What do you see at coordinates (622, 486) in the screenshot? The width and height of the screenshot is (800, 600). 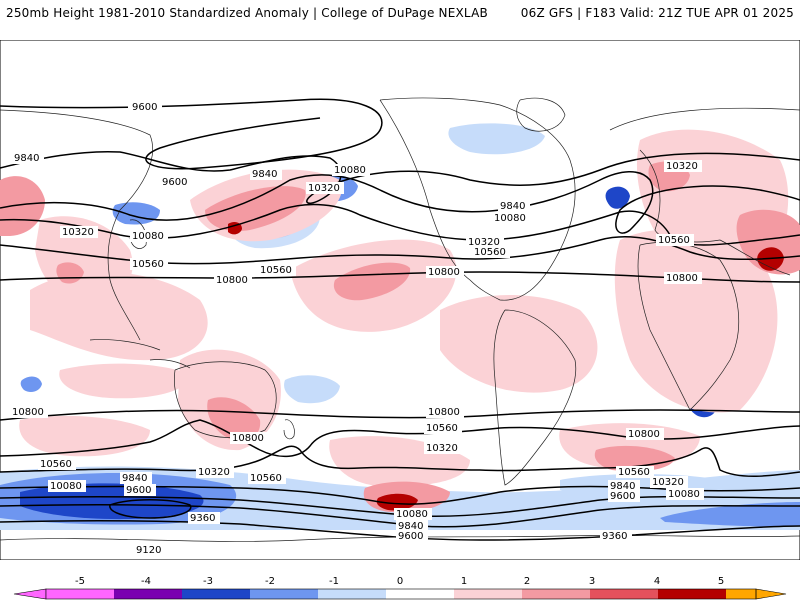 I see `contour-label-9840-south-east: 9840` at bounding box center [622, 486].